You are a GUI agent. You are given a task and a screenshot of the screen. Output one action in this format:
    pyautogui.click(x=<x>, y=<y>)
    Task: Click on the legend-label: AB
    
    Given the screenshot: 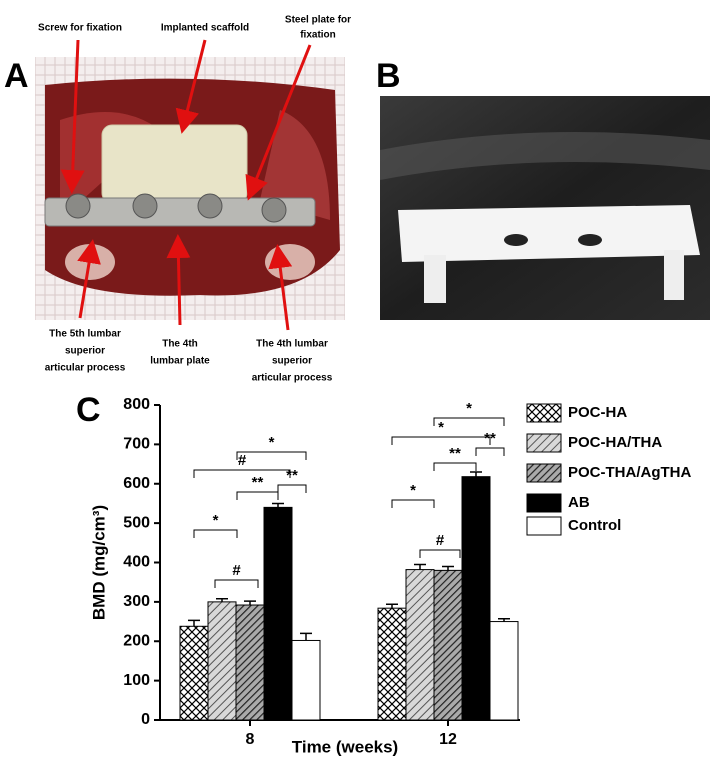 What is the action you would take?
    pyautogui.click(x=579, y=502)
    